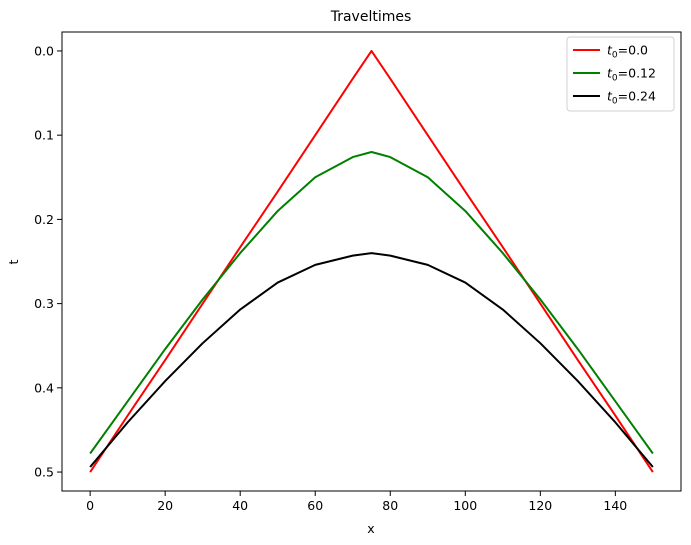 The image size is (691, 545). Describe the element at coordinates (370, 528) in the screenshot. I see `x-axis-label: x` at that location.